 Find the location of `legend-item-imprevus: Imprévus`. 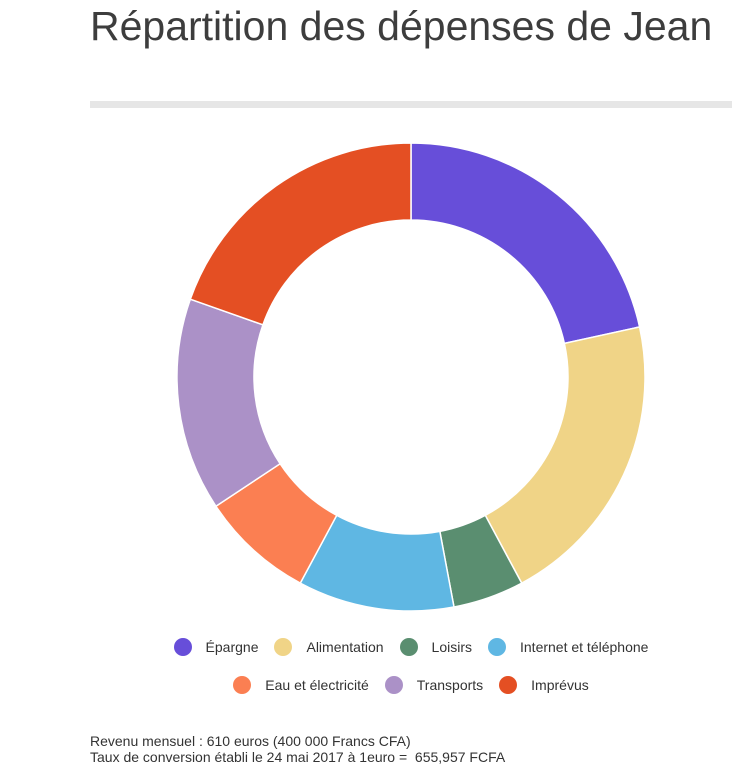

legend-item-imprevus: Imprévus is located at coordinates (544, 685).